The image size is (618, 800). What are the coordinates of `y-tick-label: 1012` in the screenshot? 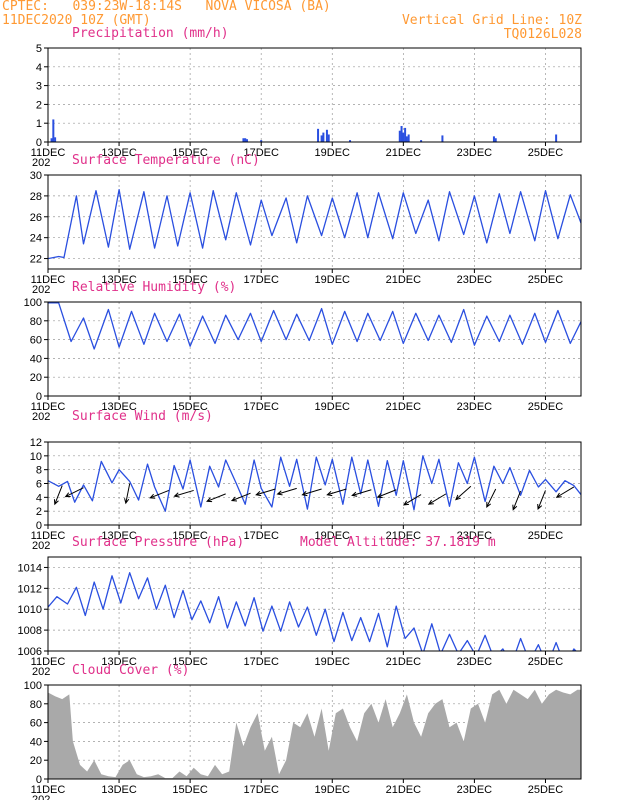 It's located at (30, 589).